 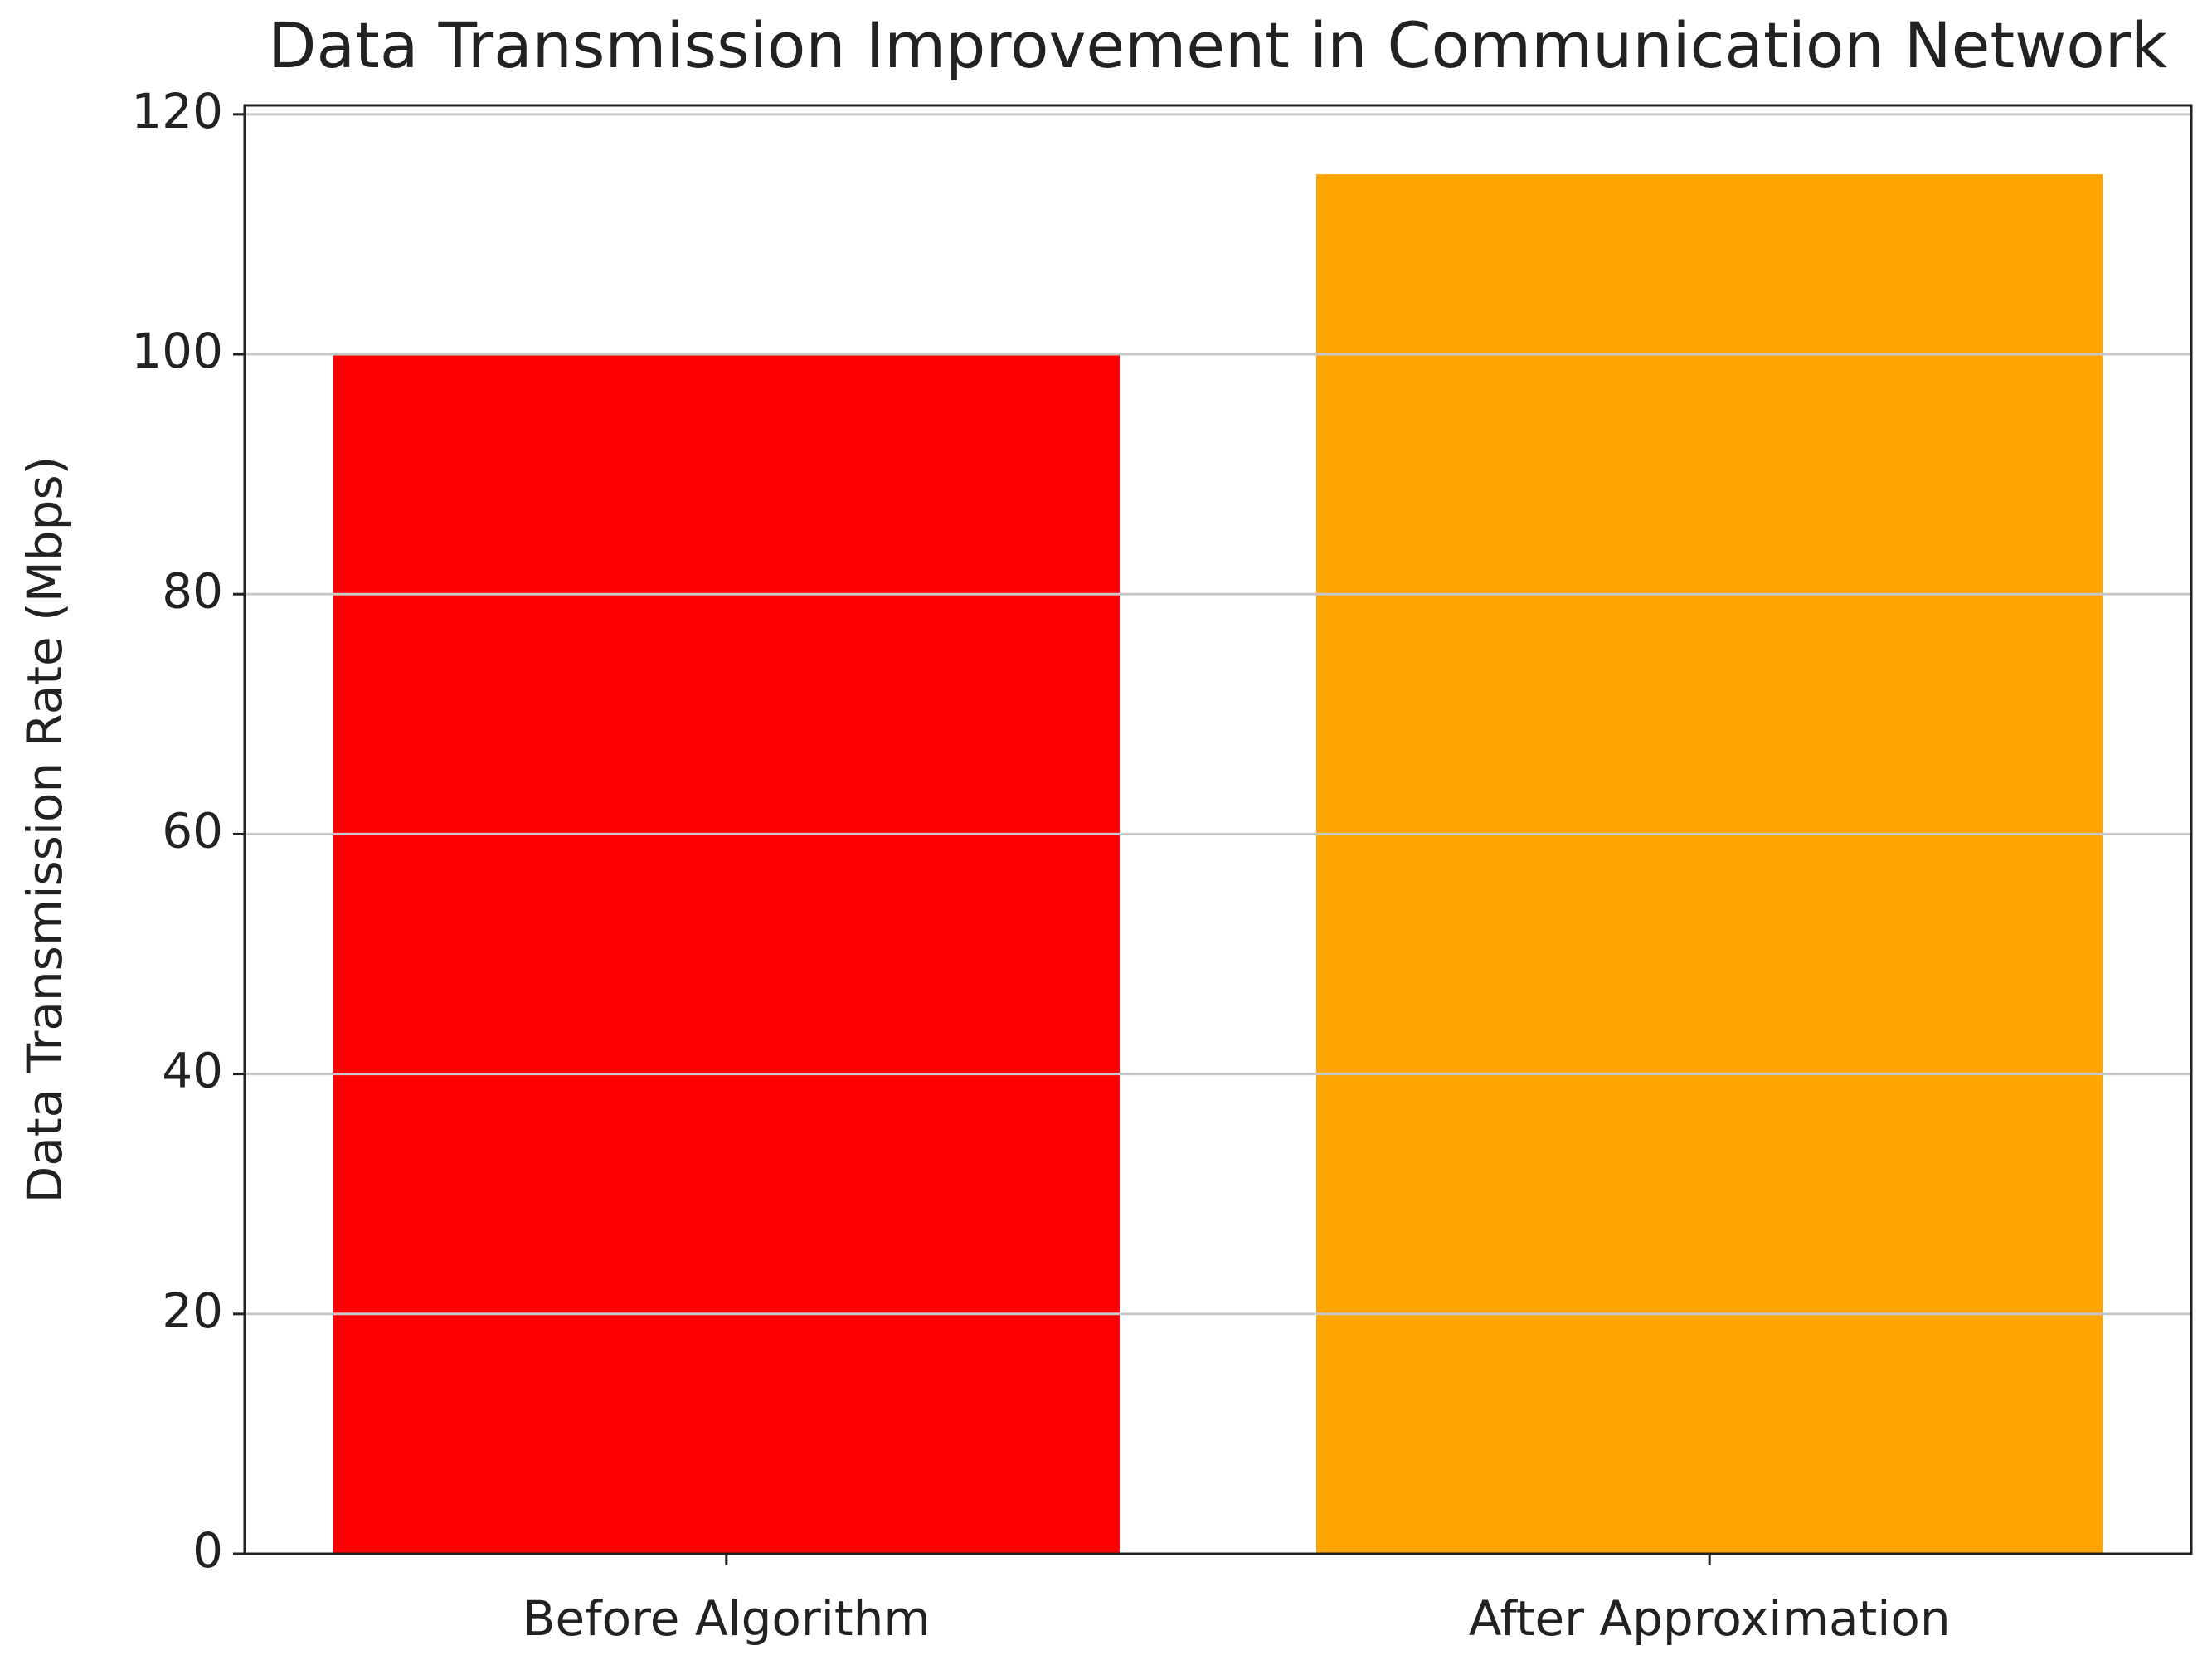 I want to click on y-tick-label: 20, so click(x=192, y=1311).